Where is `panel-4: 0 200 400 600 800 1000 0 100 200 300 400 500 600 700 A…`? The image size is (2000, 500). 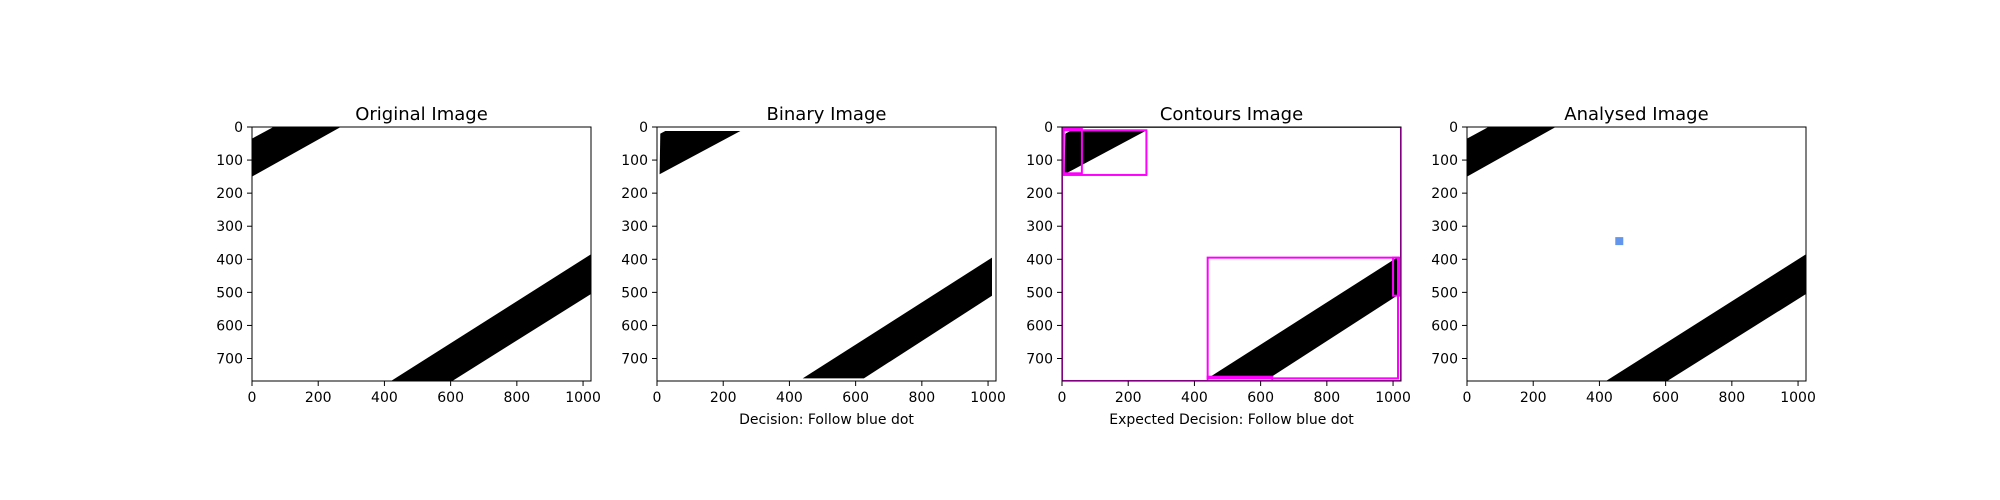
panel-4: 0 200 400 600 800 1000 0 100 200 300 400 500 600 700 A… is located at coordinates (1623, 255).